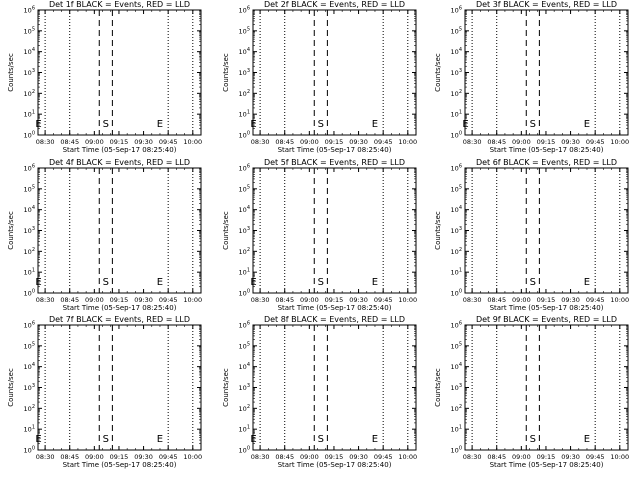 This screenshot has width=640, height=480. What do you see at coordinates (334, 4) in the screenshot?
I see `panel-title: Det 2f BLACK = Events, RED = LLD` at bounding box center [334, 4].